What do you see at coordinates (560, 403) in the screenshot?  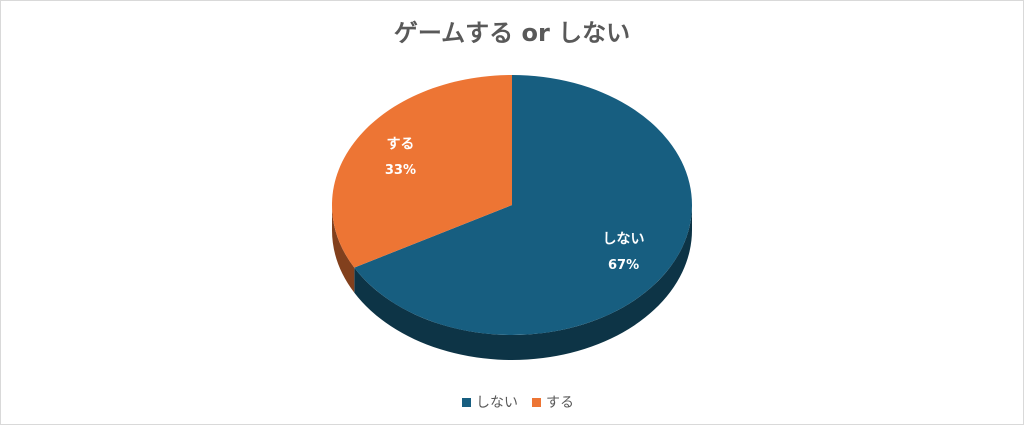 I see `legend-label: する` at bounding box center [560, 403].